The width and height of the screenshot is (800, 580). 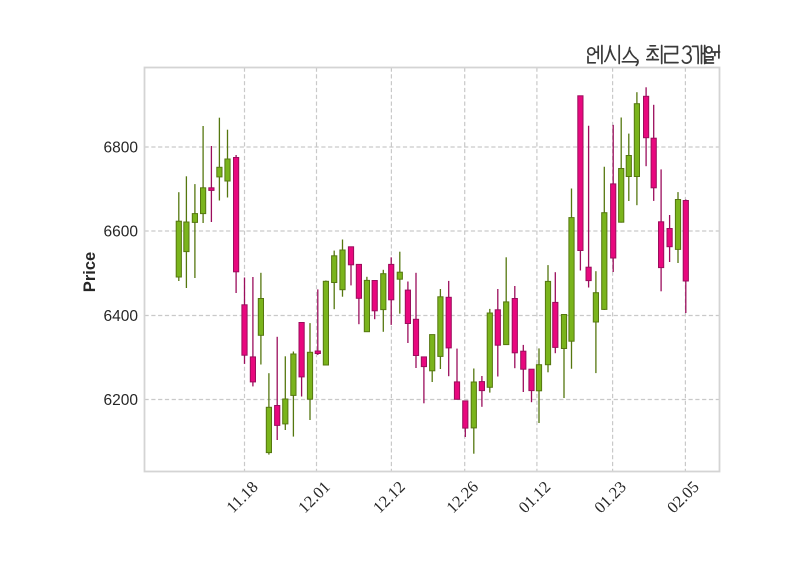 What do you see at coordinates (121, 231) in the screenshot?
I see `svg-text: 6600` at bounding box center [121, 231].